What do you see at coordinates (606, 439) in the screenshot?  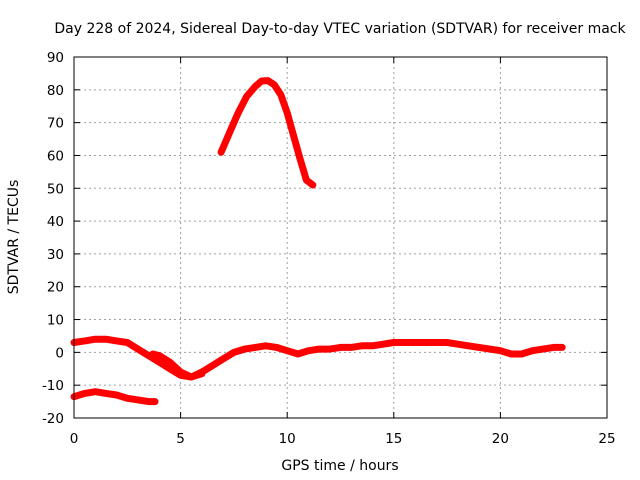 I see `x-tick-label: 25` at bounding box center [606, 439].